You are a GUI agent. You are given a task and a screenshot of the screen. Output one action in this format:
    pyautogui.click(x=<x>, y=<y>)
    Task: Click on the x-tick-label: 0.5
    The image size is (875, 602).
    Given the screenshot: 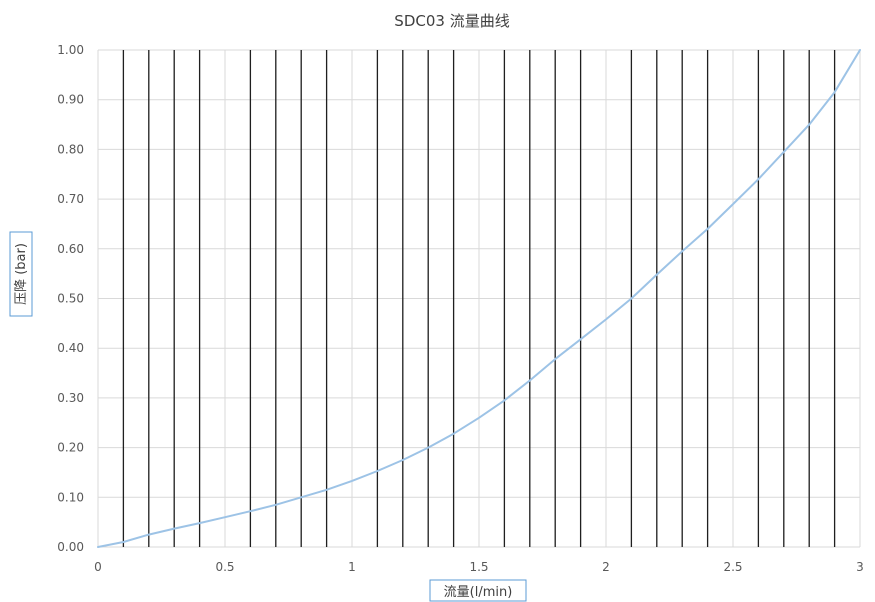 What is the action you would take?
    pyautogui.click(x=224, y=567)
    